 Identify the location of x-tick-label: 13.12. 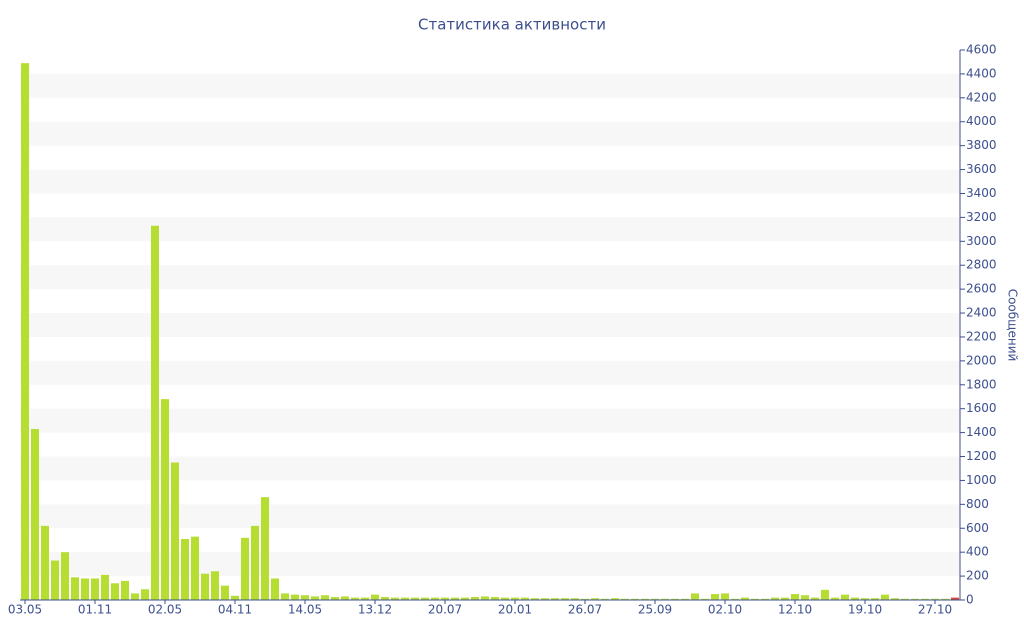
(375, 610).